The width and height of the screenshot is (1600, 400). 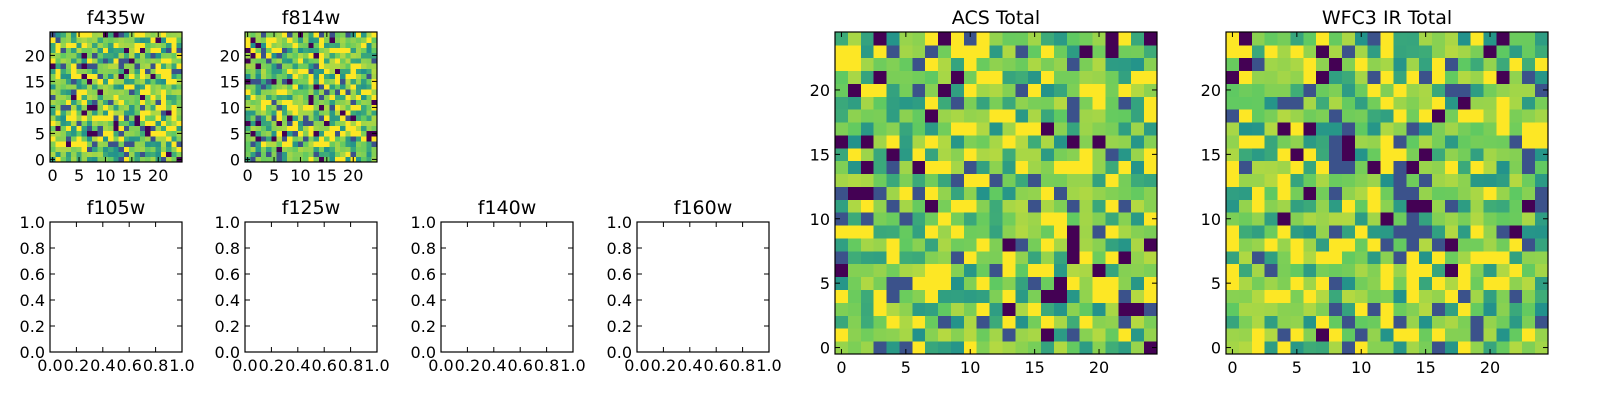 What do you see at coordinates (1034, 367) in the screenshot?
I see `x-tick-label: 15` at bounding box center [1034, 367].